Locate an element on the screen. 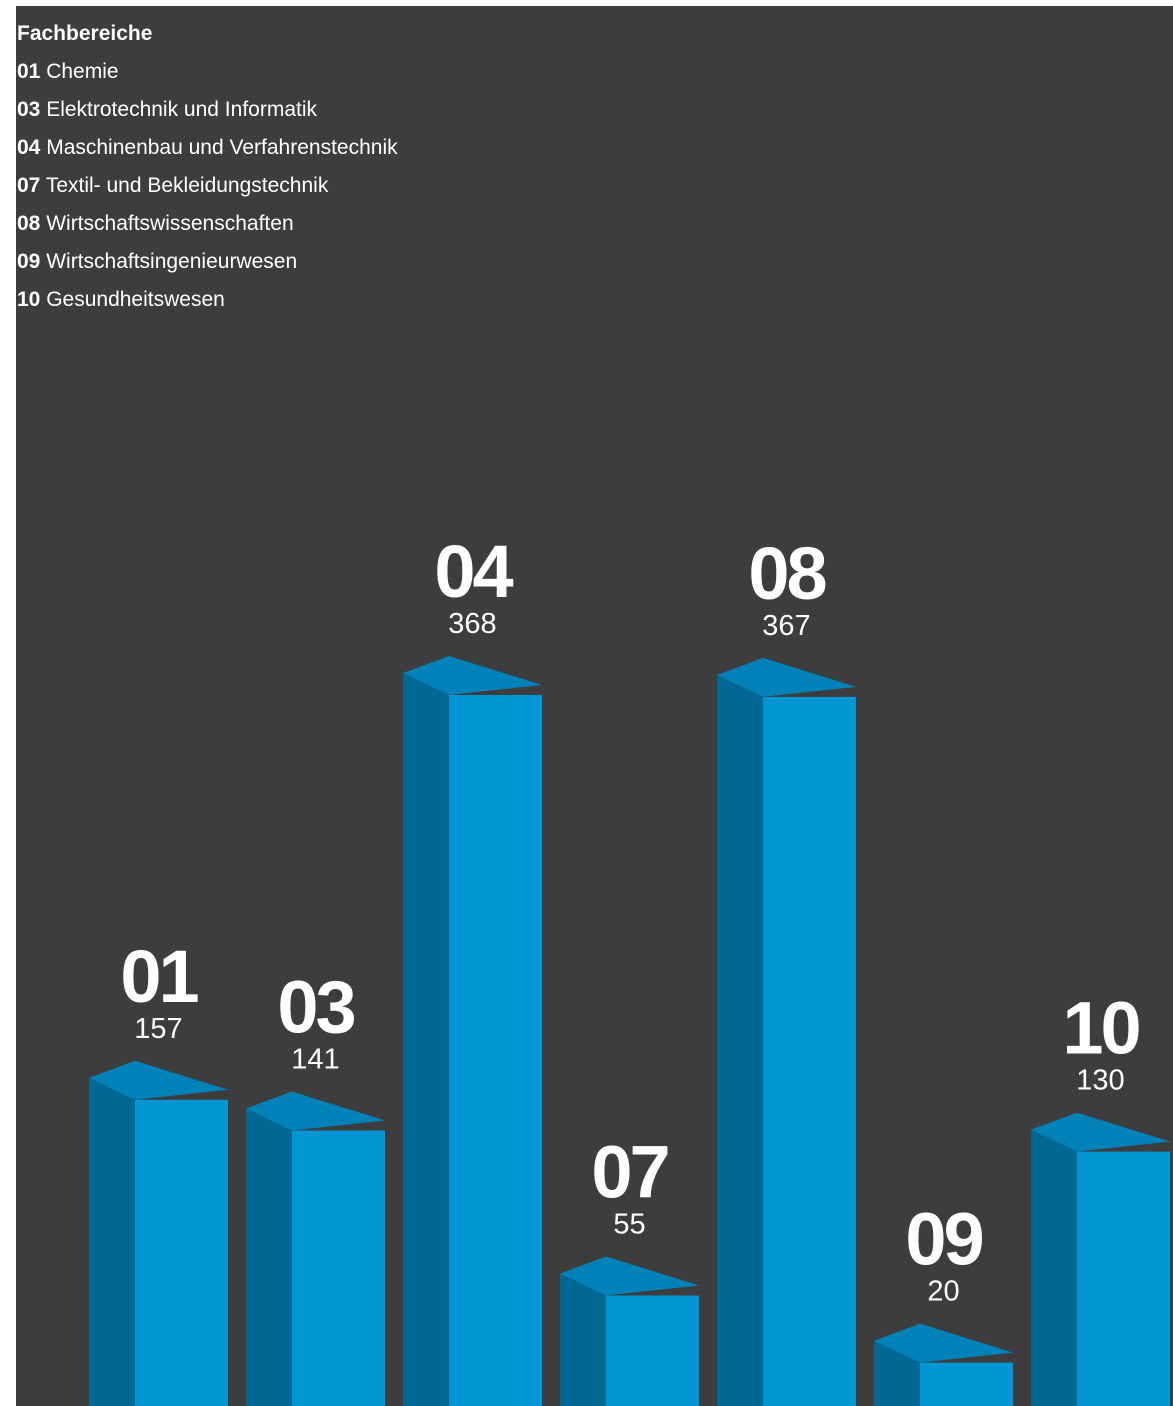 The height and width of the screenshot is (1406, 1173). legend-item: 03 Elektrotechnik und Informatik is located at coordinates (207, 110).